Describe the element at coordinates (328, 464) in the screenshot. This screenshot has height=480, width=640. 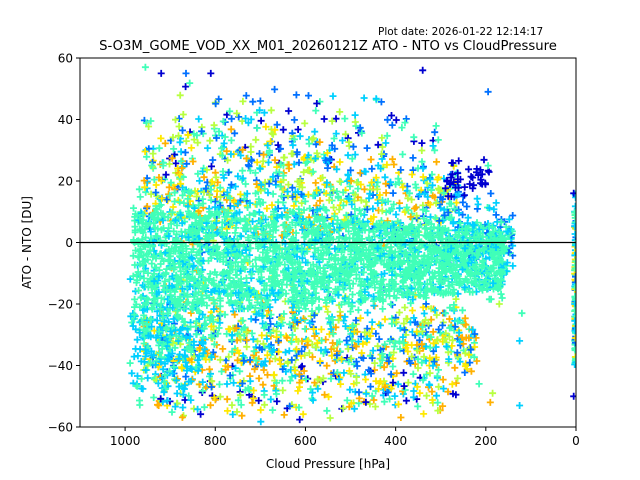
I see `x-axis-label: Cloud Pressure [hPa]` at that location.